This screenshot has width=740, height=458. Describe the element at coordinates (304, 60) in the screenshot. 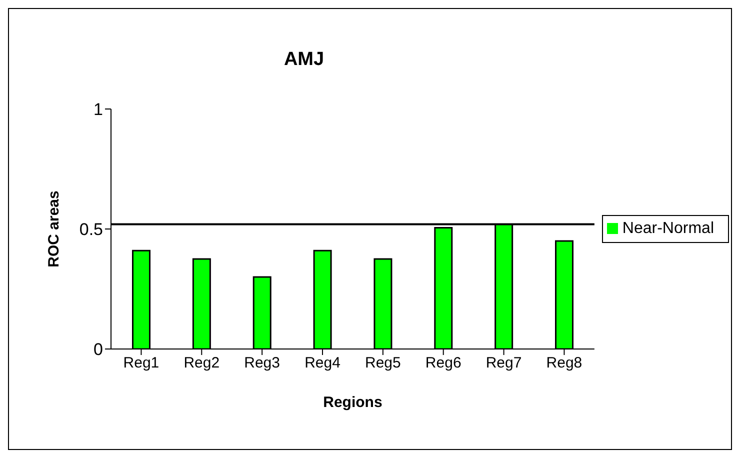

I see `chart-title: AMJ` at that location.